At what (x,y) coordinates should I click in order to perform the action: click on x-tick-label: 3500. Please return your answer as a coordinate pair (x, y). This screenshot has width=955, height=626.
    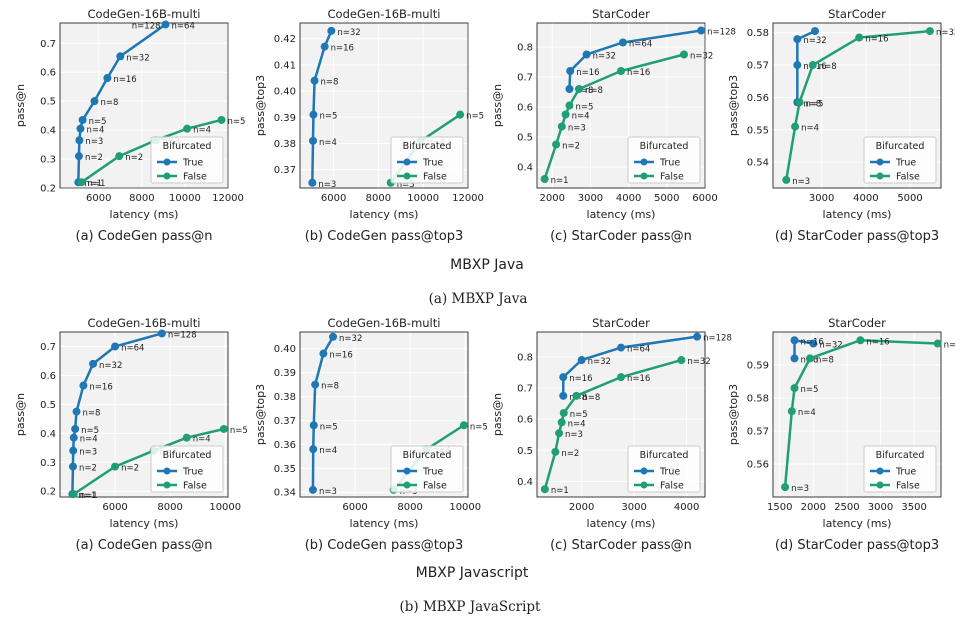
    Looking at the image, I should click on (913, 507).